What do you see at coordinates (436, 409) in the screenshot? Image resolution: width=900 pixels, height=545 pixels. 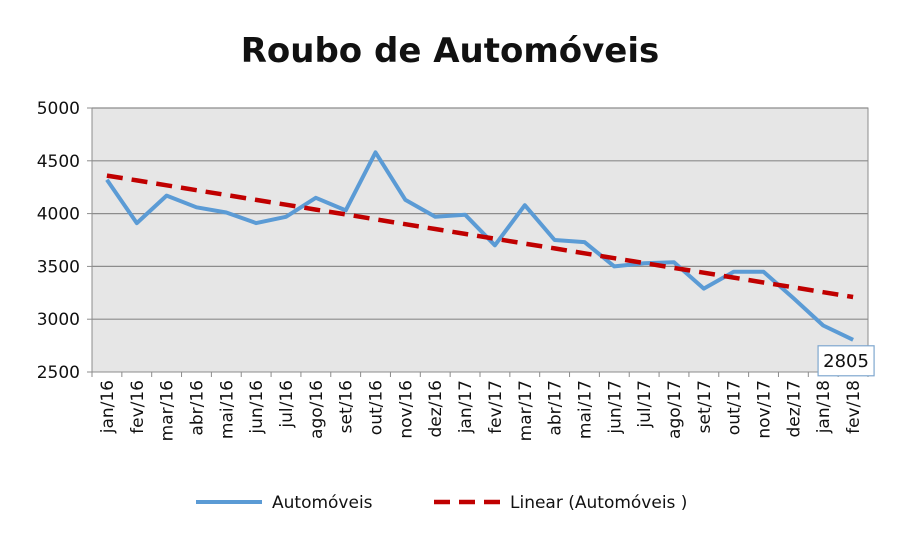 I see `x-tick-label: dez/16` at bounding box center [436, 409].